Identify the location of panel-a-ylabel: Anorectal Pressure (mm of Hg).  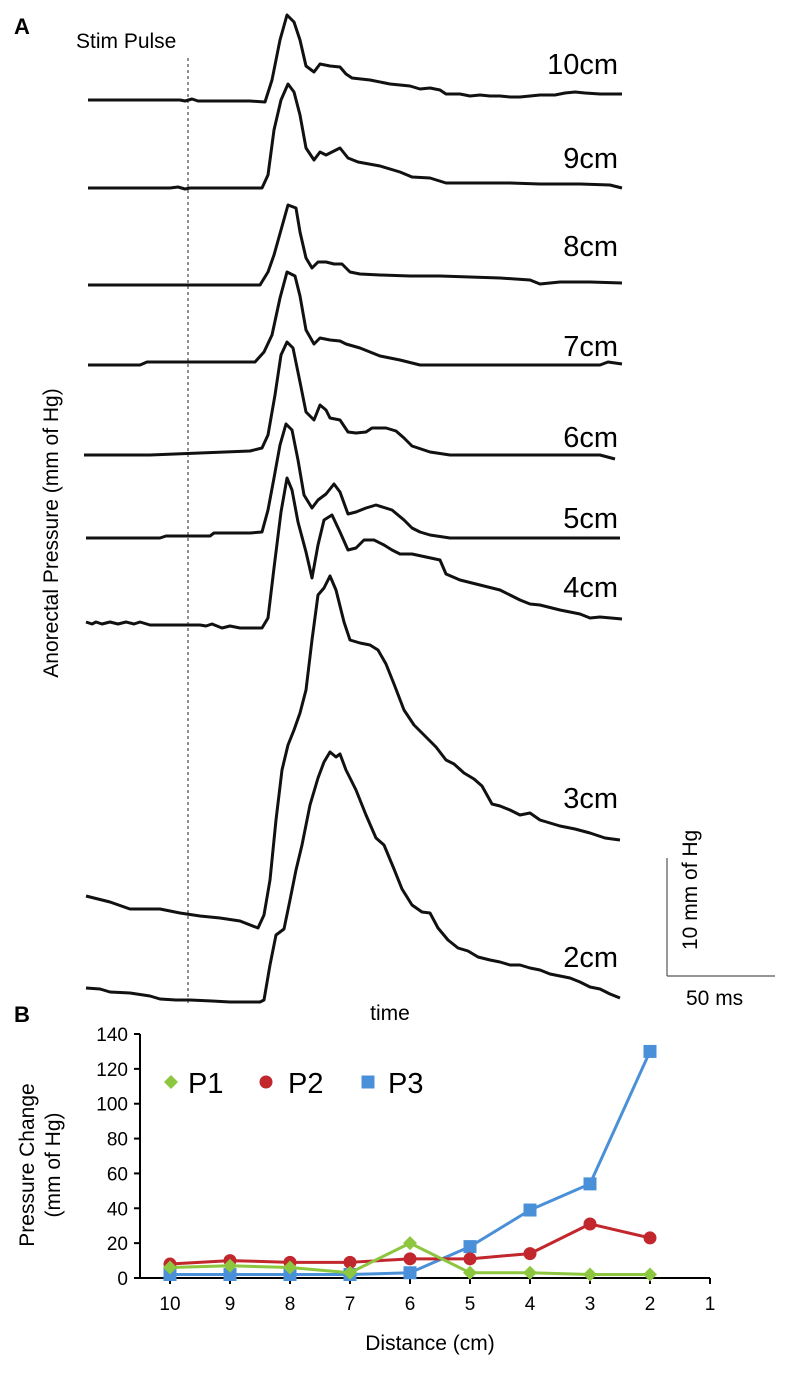
(51, 532).